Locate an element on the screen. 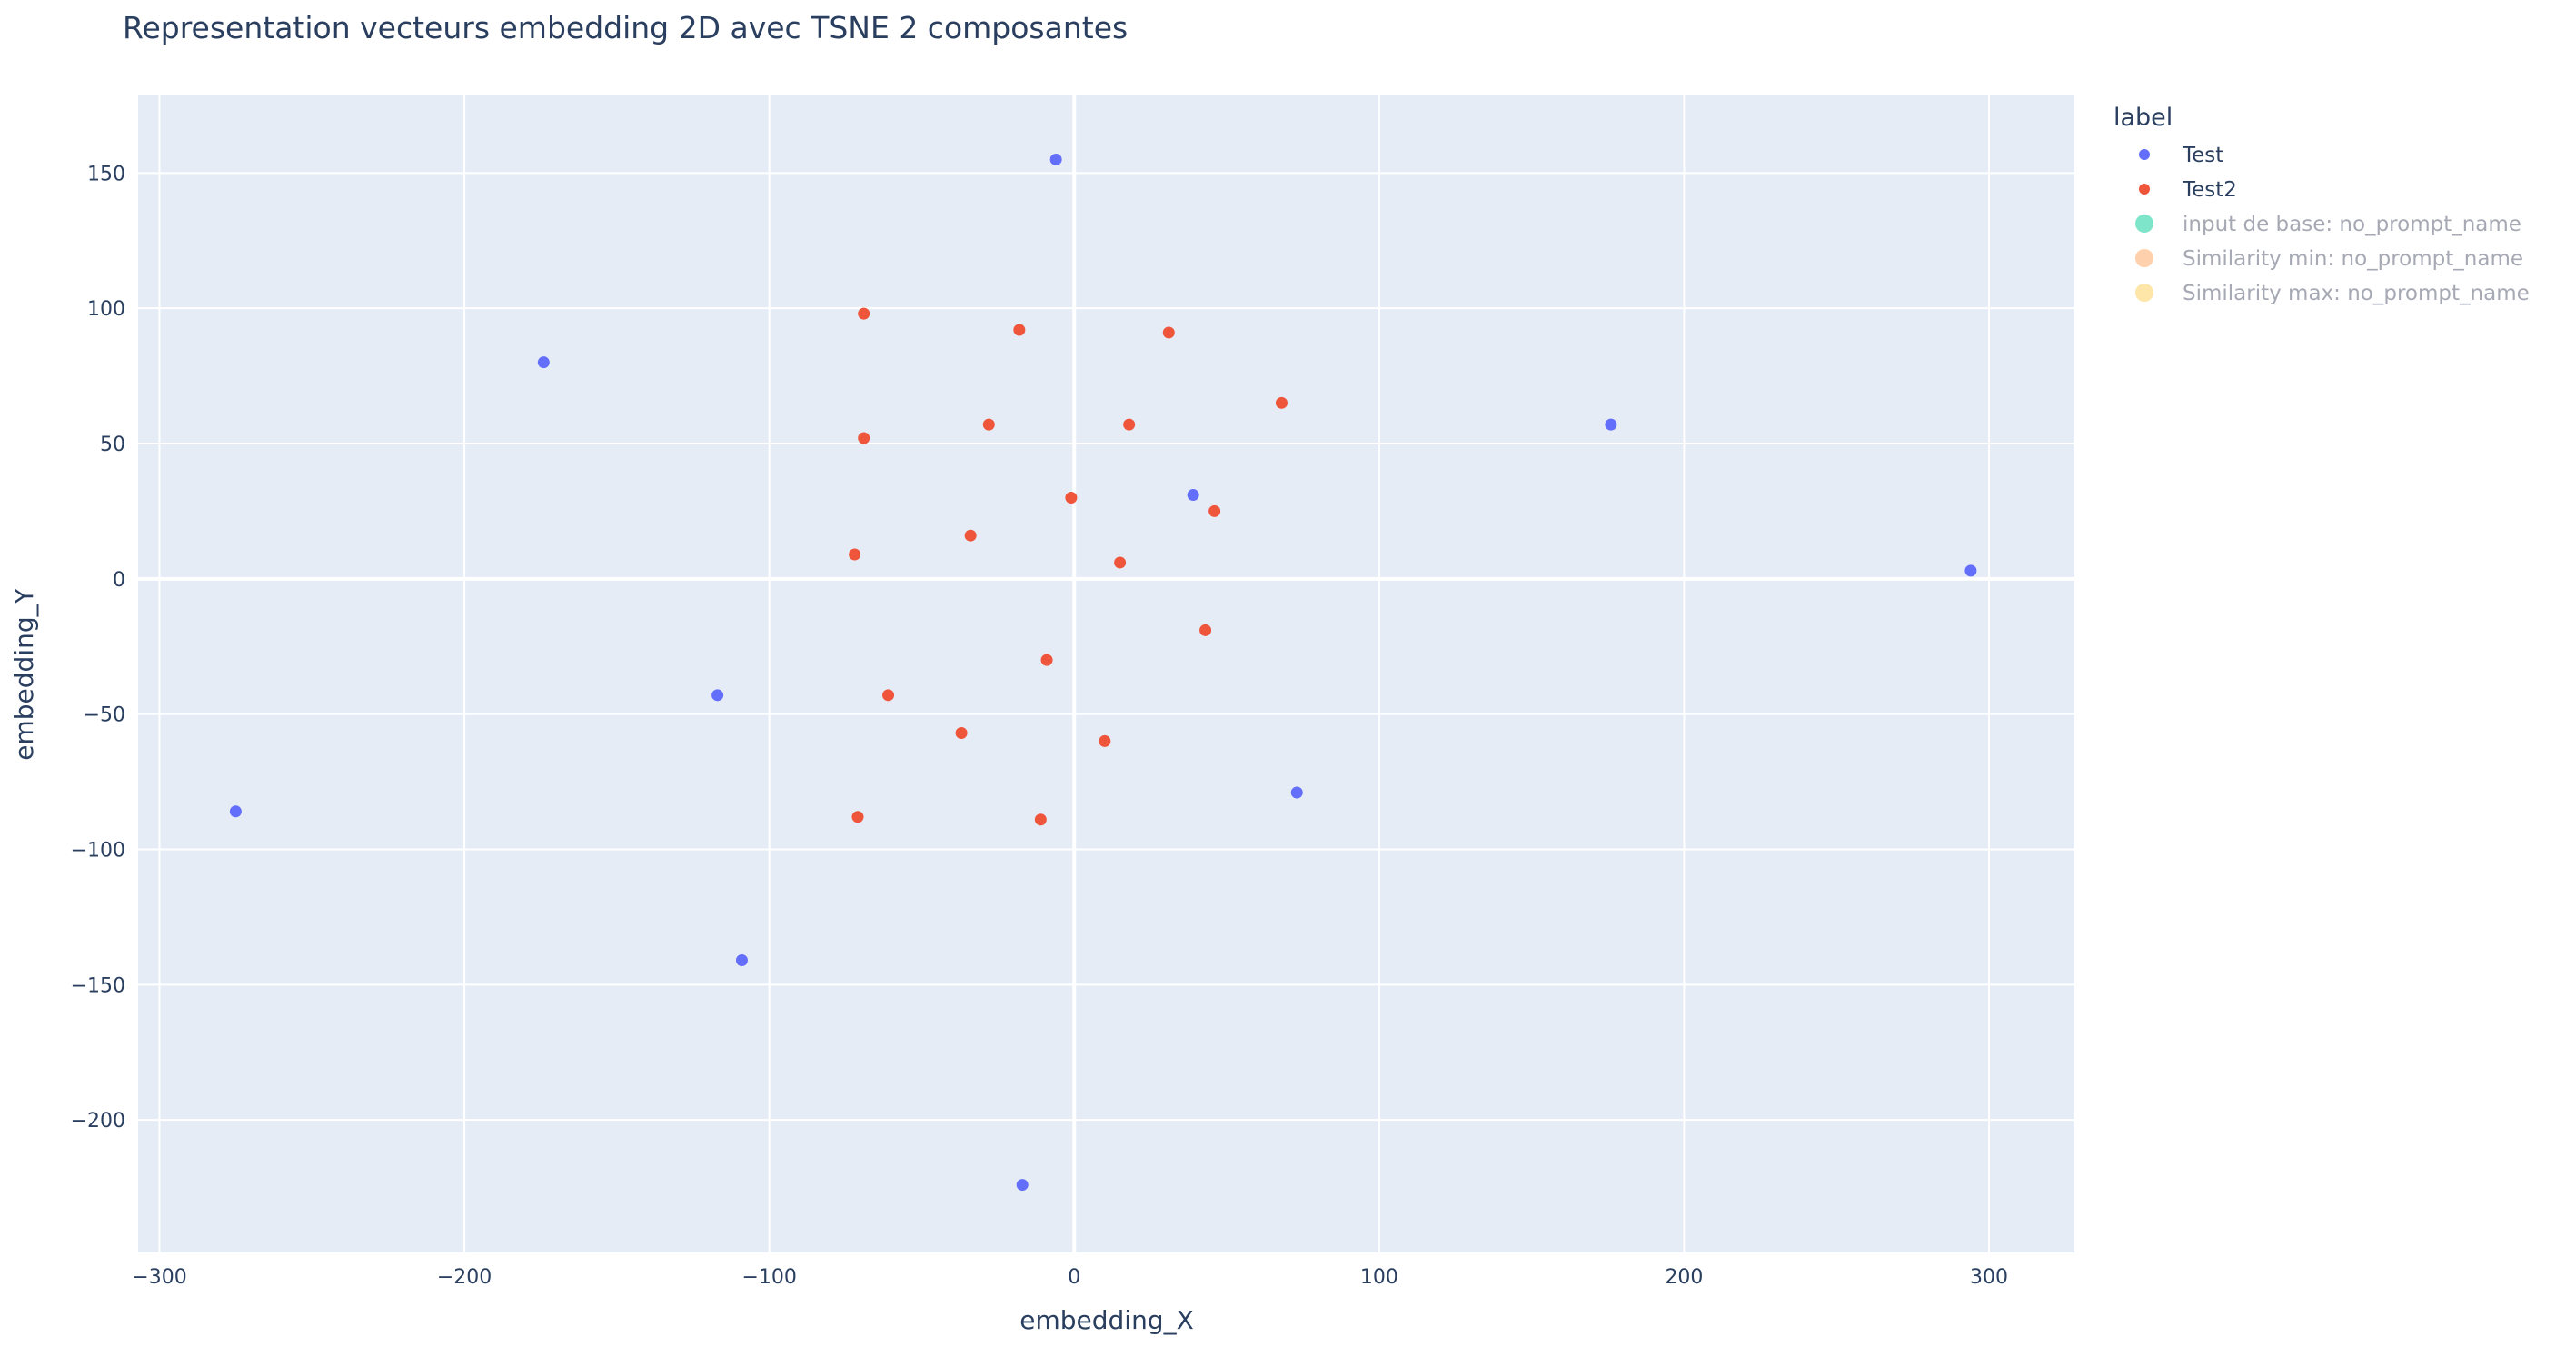 Image resolution: width=2576 pixels, height=1347 pixels. y-tick-label: −100 is located at coordinates (98, 850).